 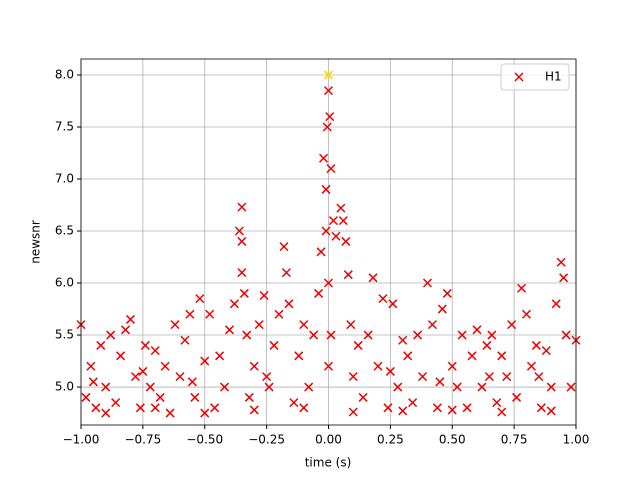 I want to click on legend: H1, so click(x=535, y=77).